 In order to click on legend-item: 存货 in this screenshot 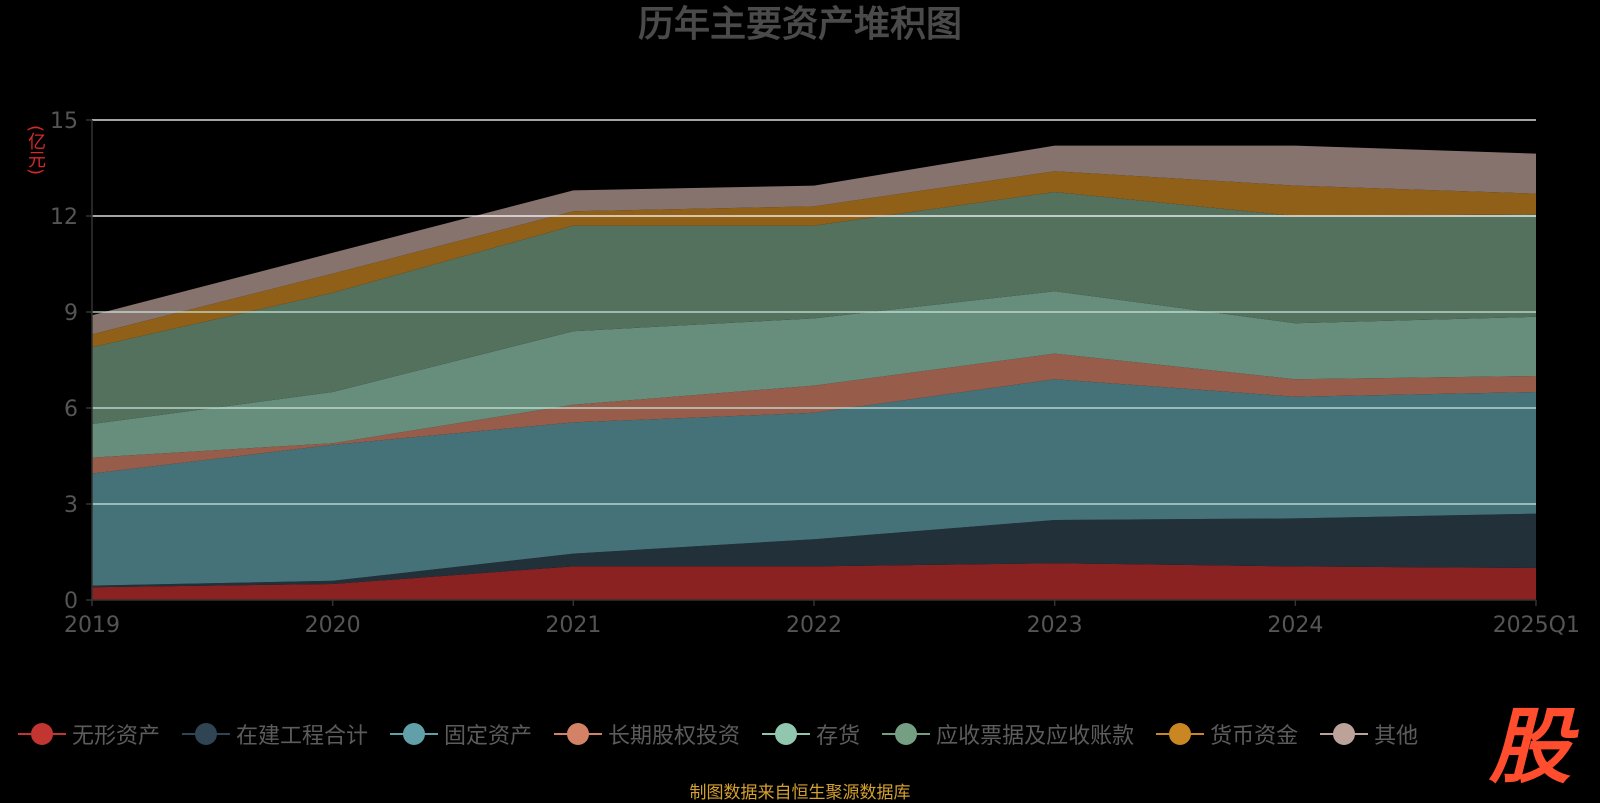, I will do `click(811, 734)`.